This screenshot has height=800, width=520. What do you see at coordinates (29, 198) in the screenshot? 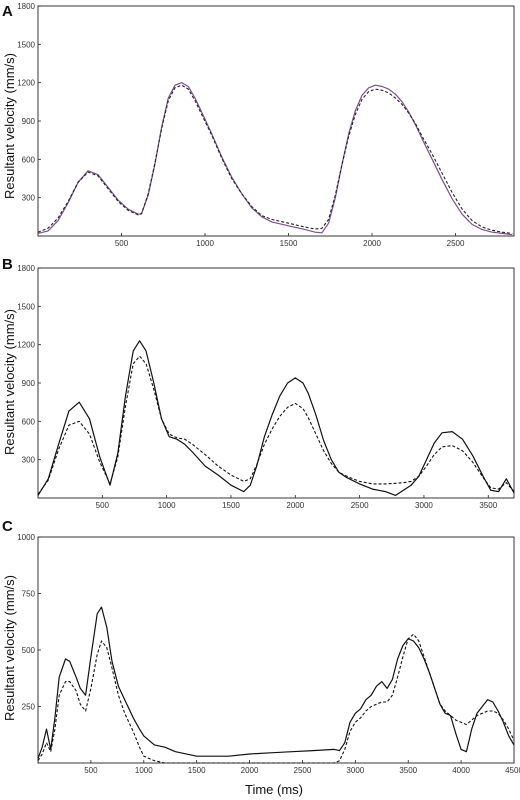
I see `panel-a-y-tick-label: 300` at bounding box center [29, 198].